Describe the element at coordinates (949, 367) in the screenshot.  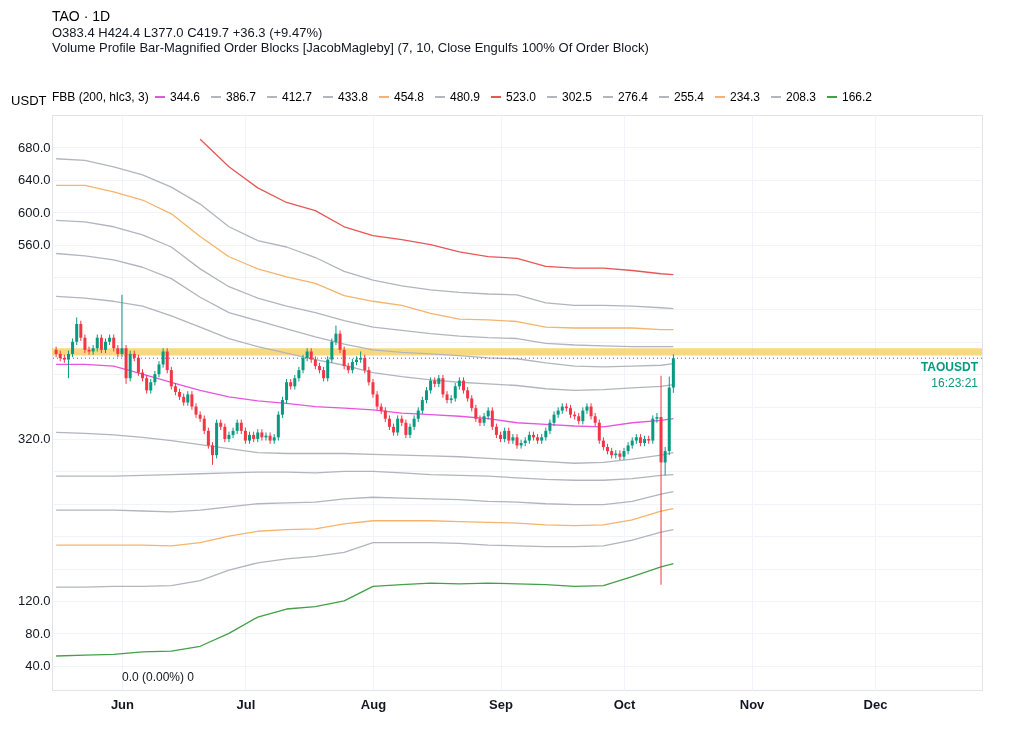
I see `ref-line-label: TAOUSDT` at that location.